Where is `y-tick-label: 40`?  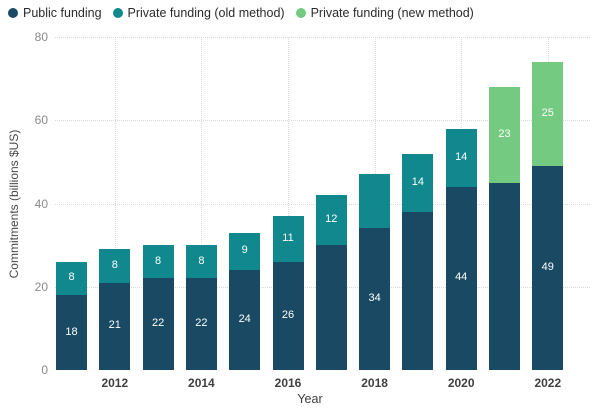
y-tick-label: 40 is located at coordinates (41, 203).